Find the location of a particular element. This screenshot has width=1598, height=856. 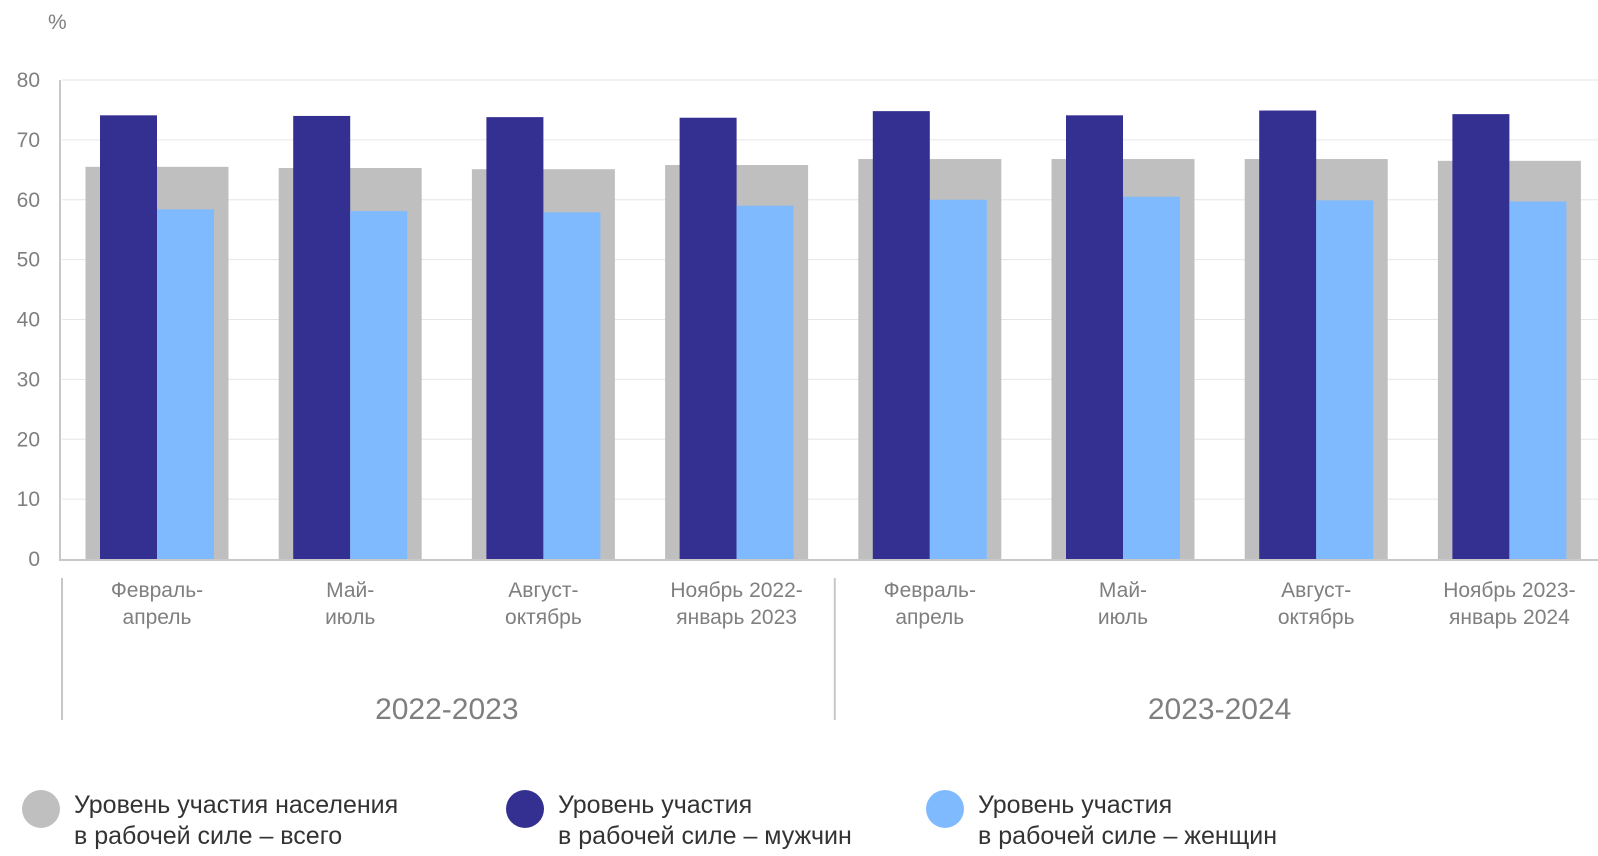

legend-item-women: Уровень участия в рабочей силе – женщин is located at coordinates (1101, 821).